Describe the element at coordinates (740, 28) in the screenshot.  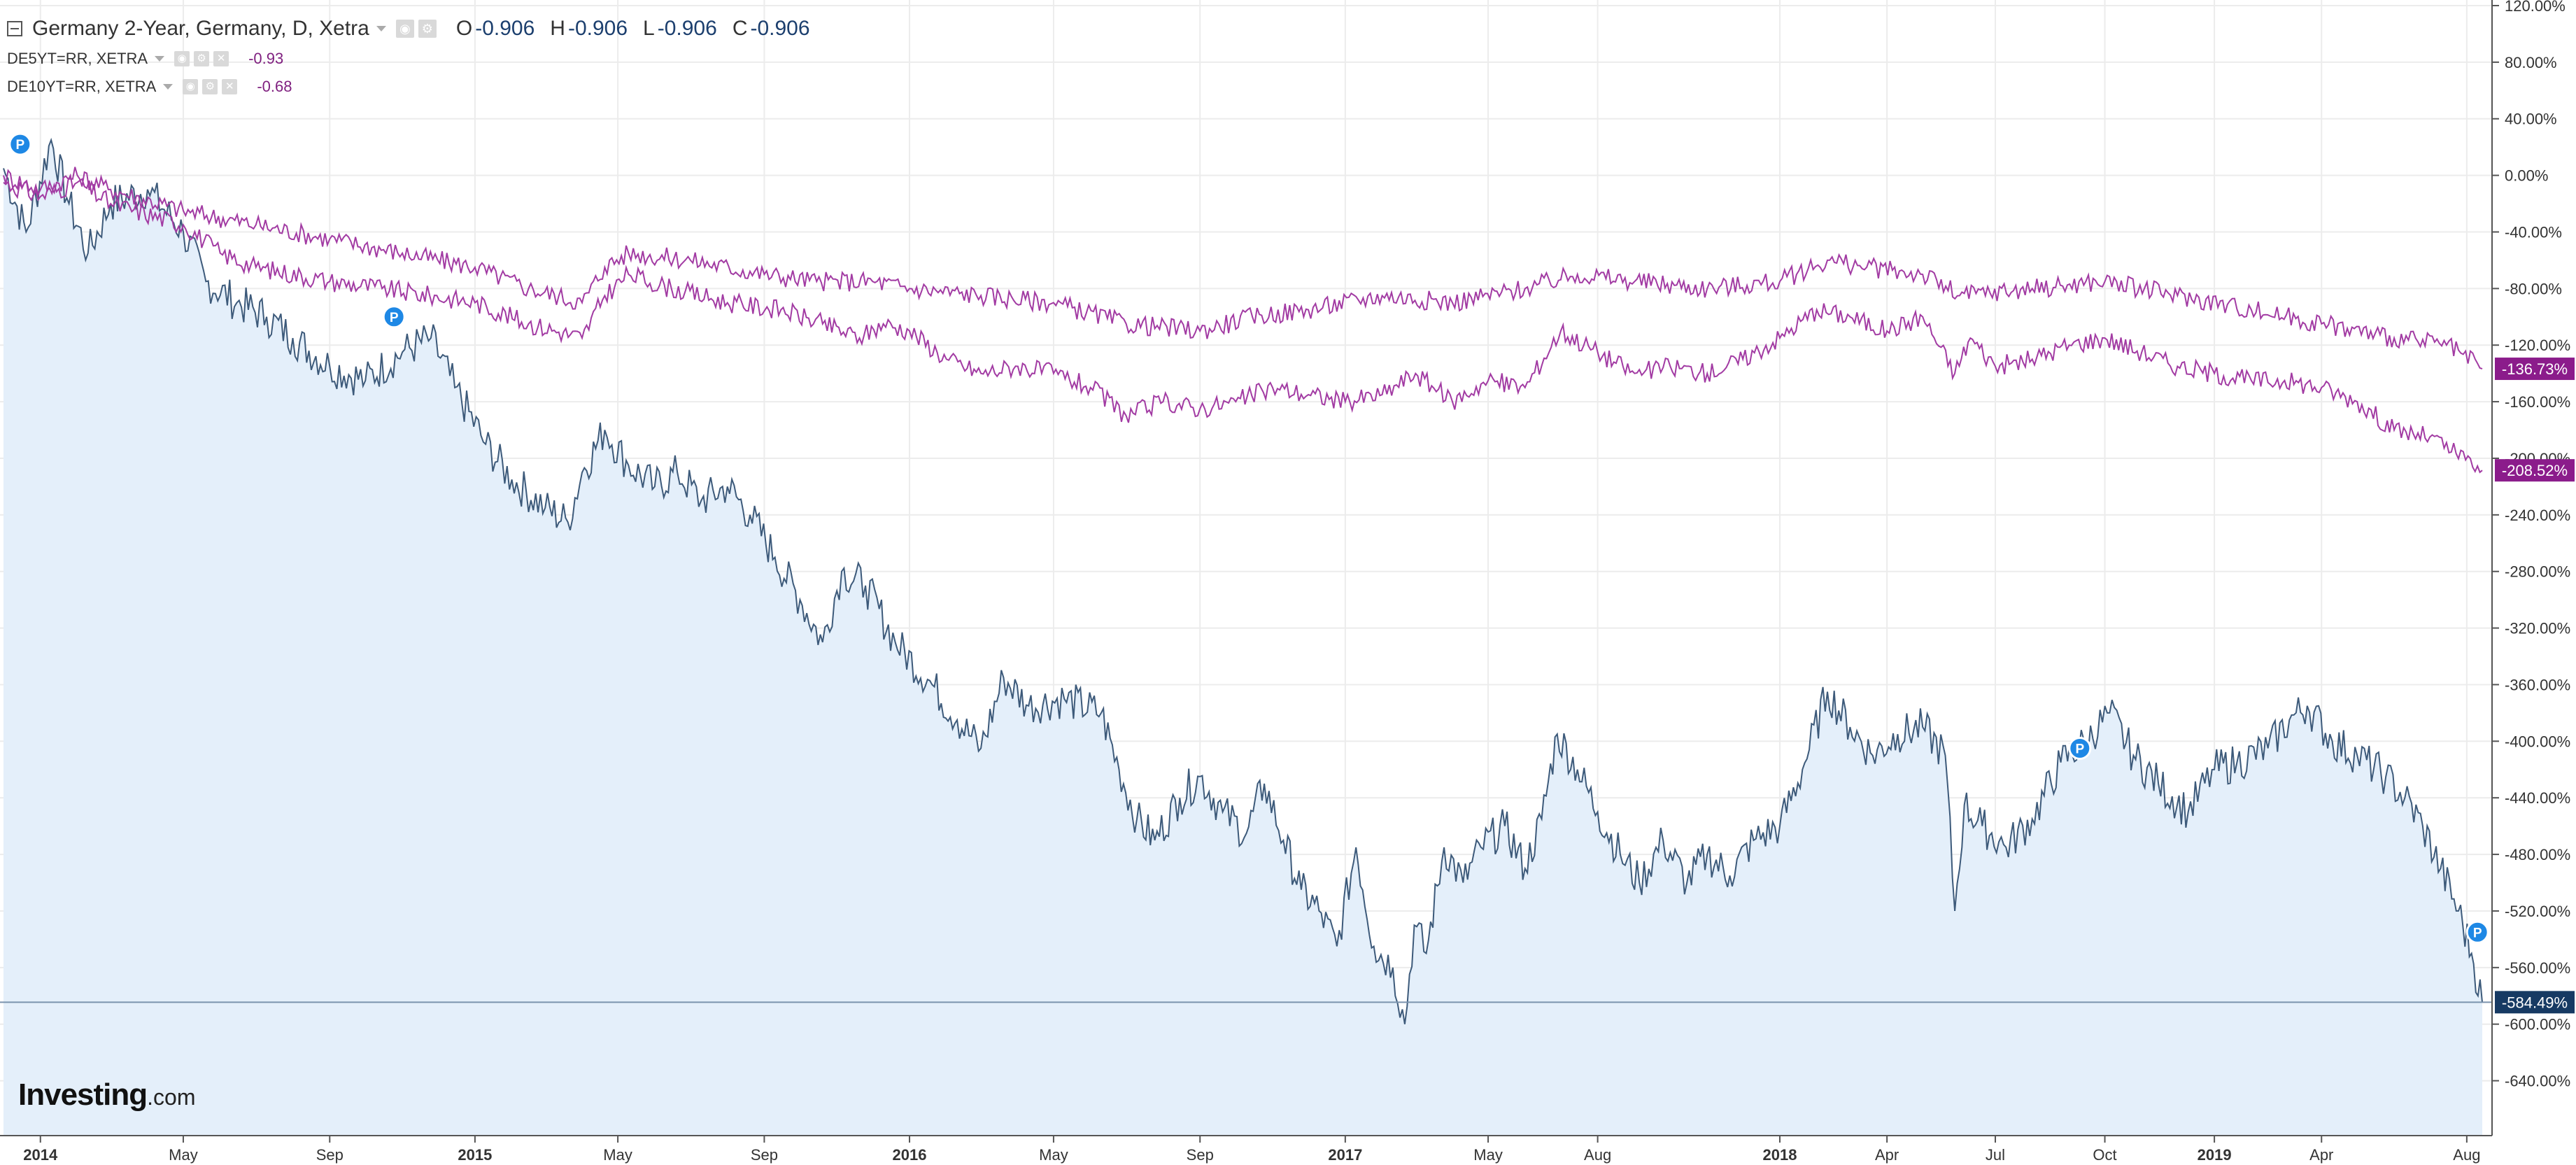
I see `ohlc-close-label: C` at that location.